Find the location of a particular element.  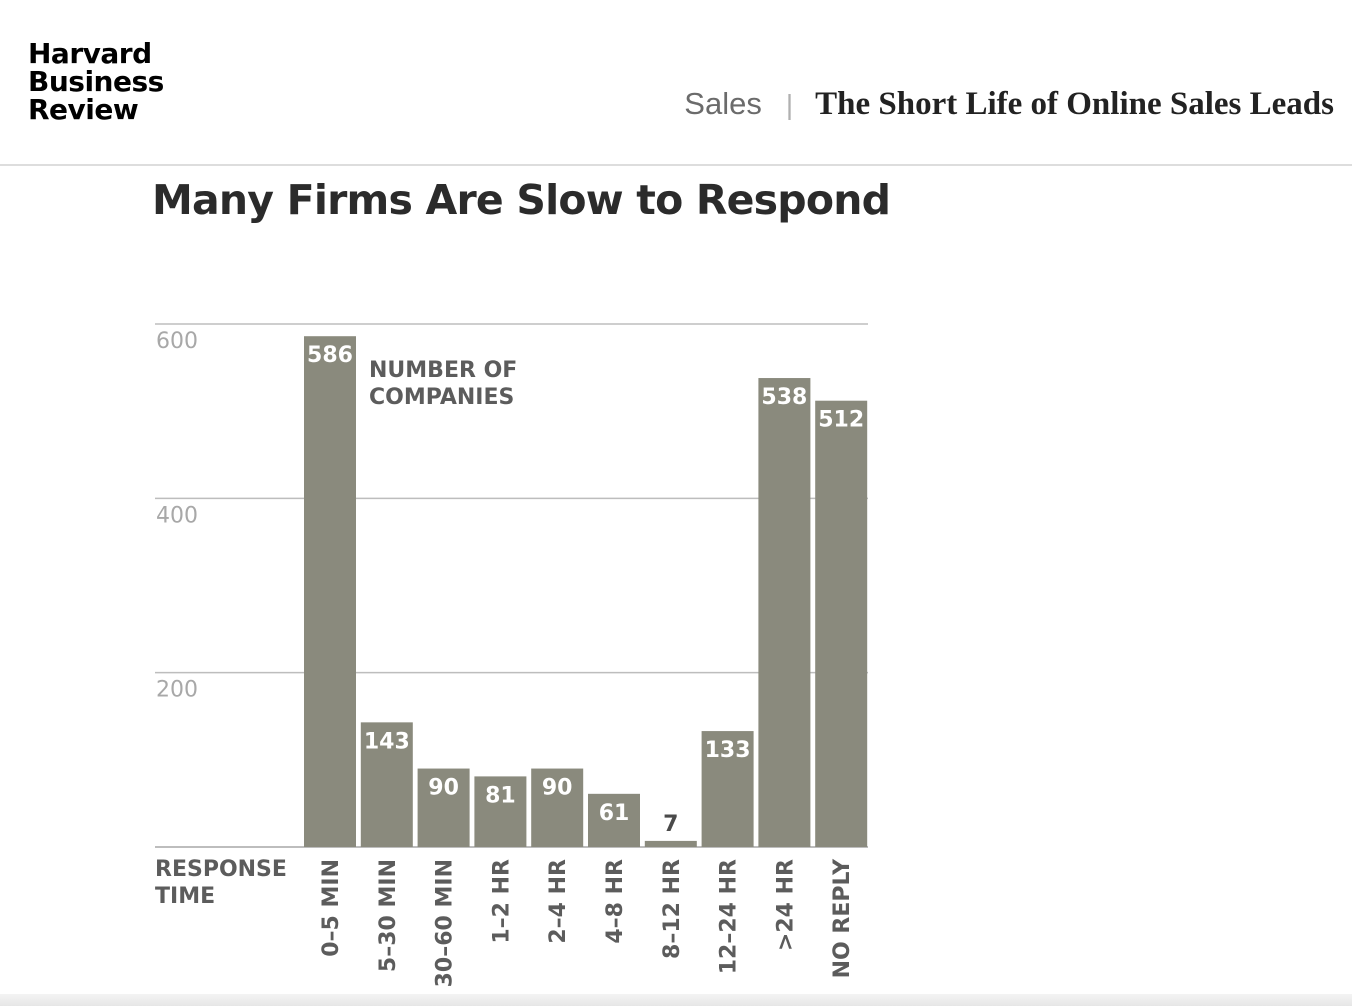

x-tick-label: 0–5 MIN is located at coordinates (331, 908).